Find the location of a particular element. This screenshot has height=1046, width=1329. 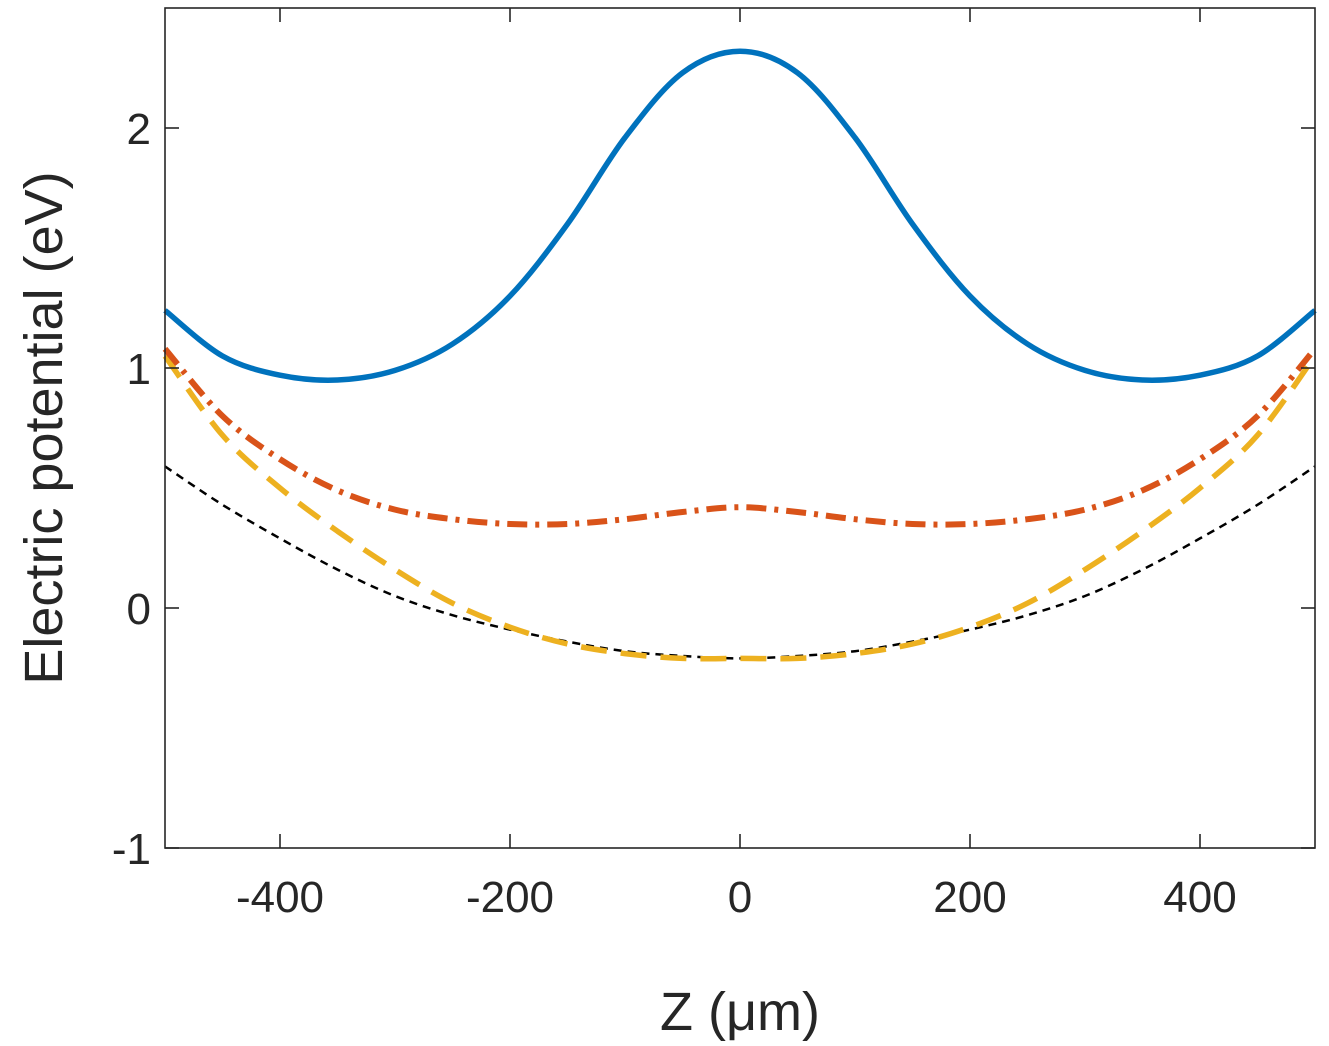

x-tick-label: 200 is located at coordinates (969, 897).